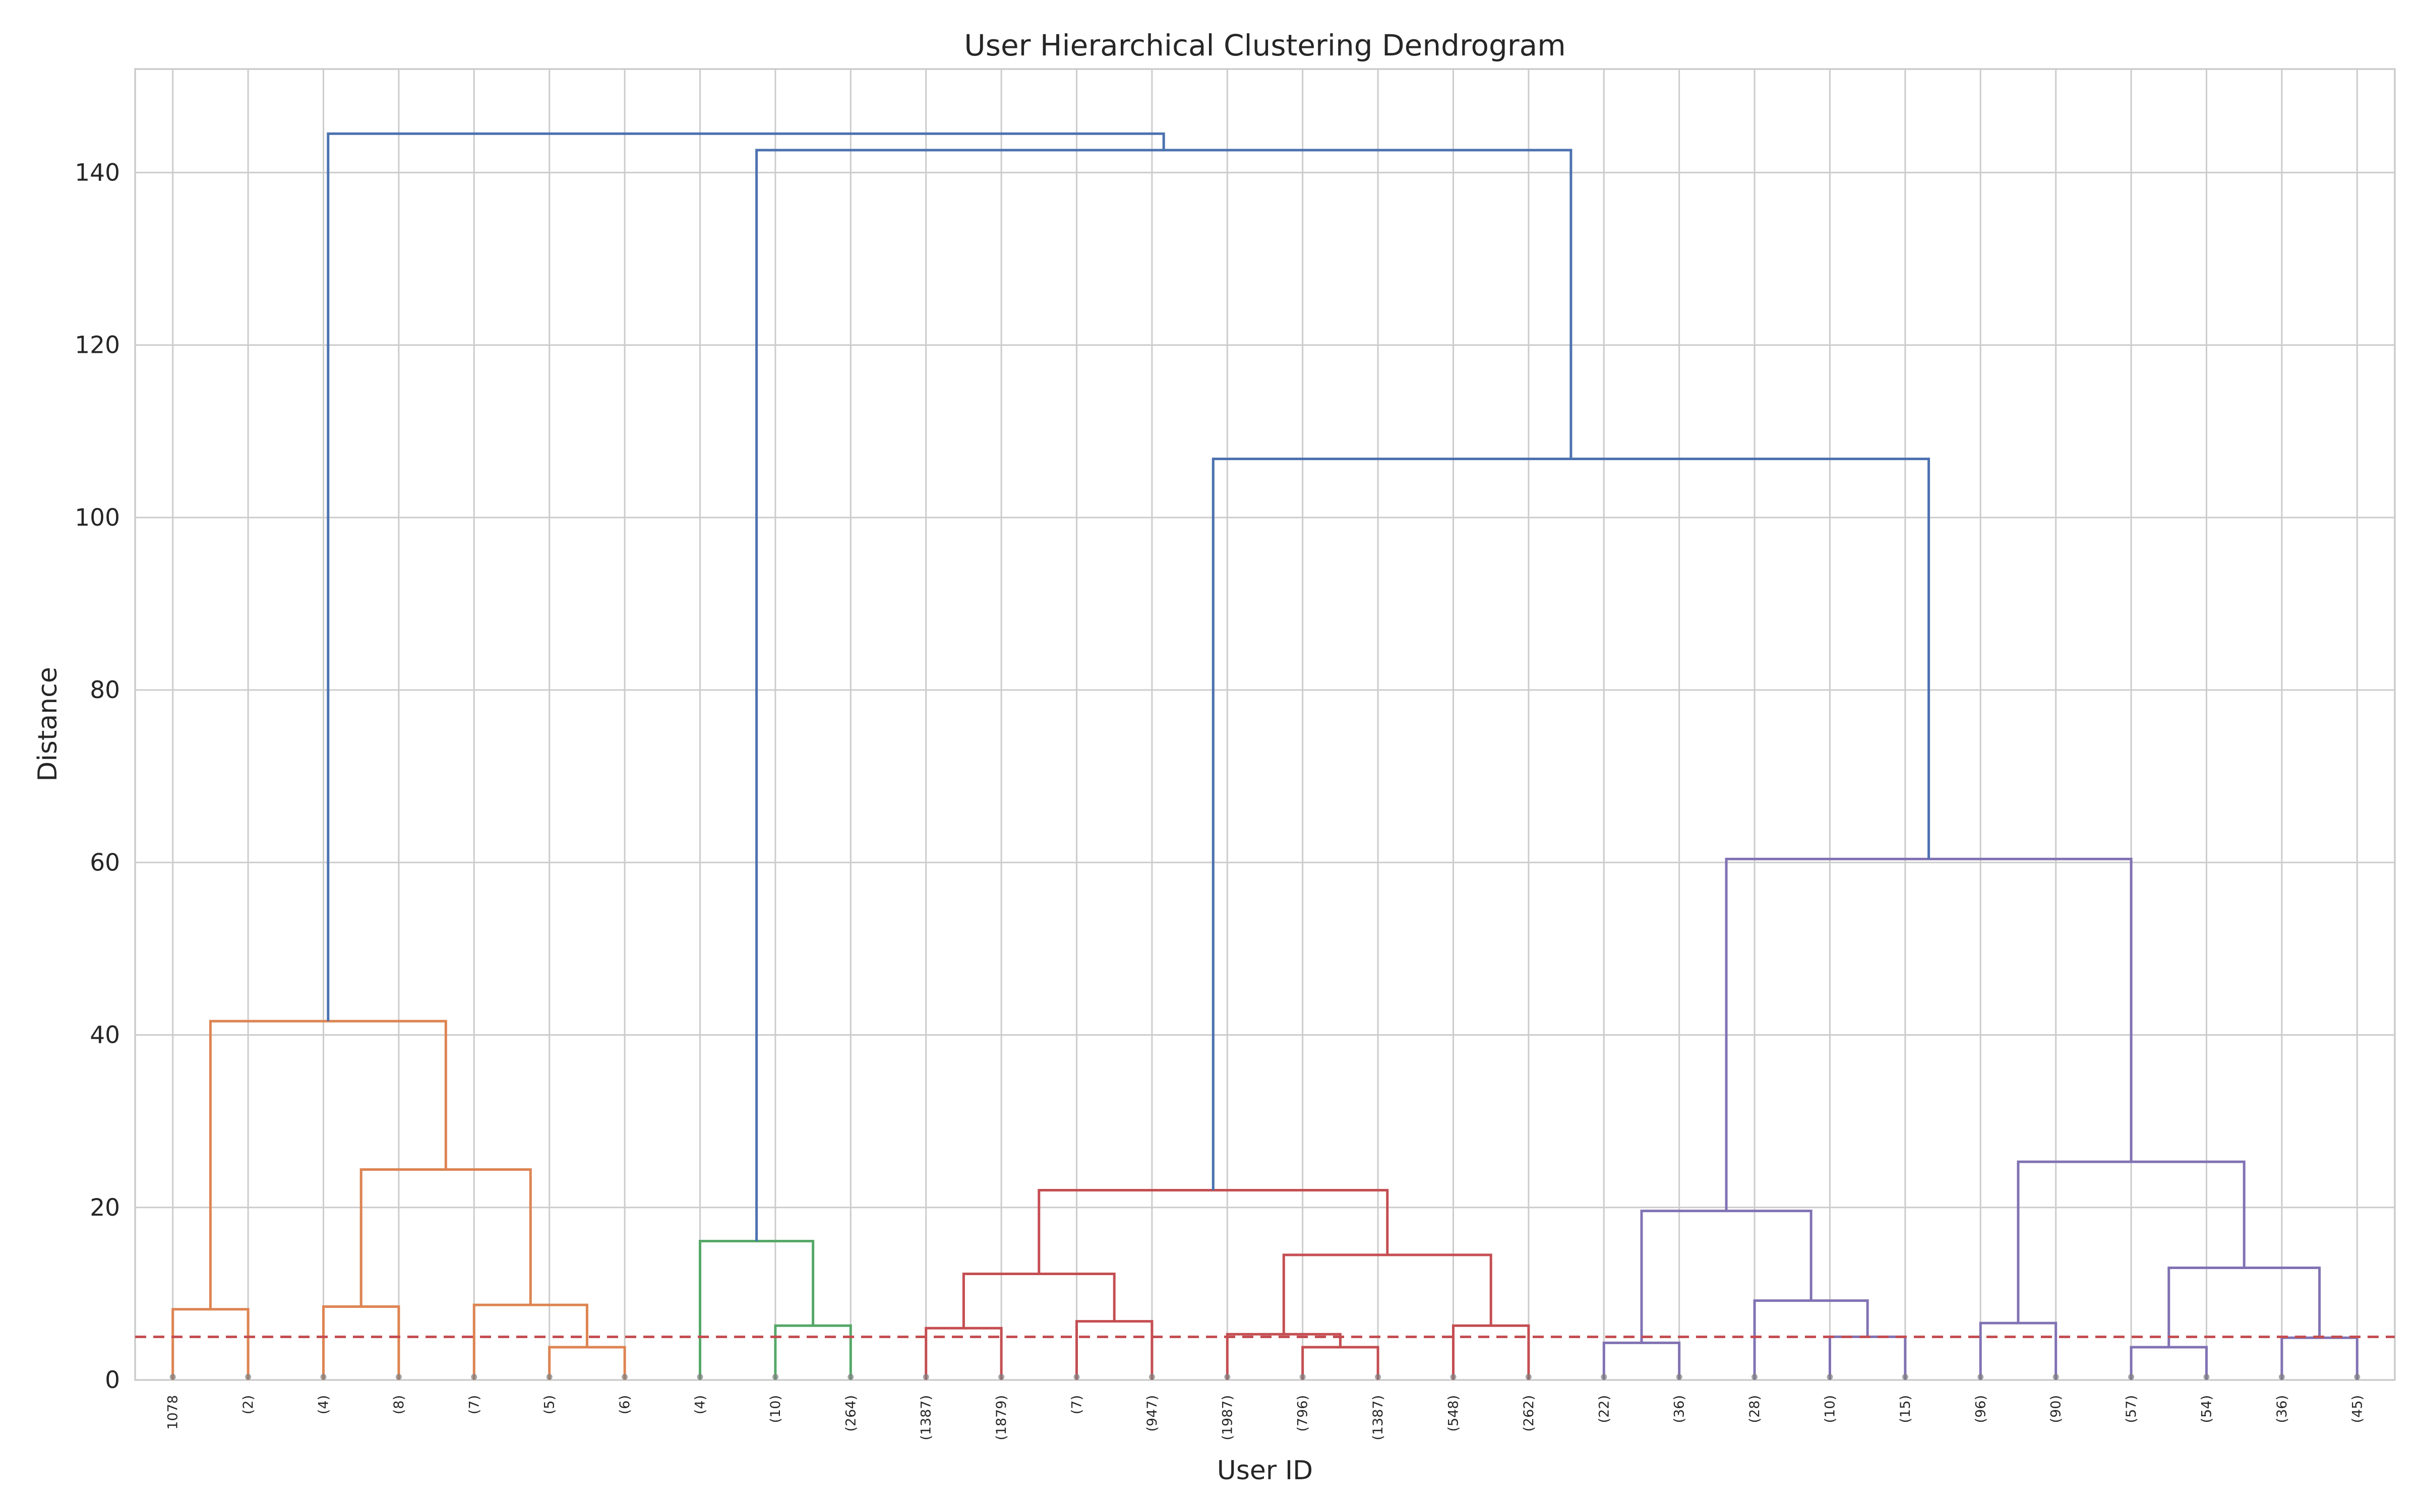 The image size is (2420, 1512). Describe the element at coordinates (1264, 45) in the screenshot. I see `chart-title: User Hierarchical Clustering Dendrogram` at that location.